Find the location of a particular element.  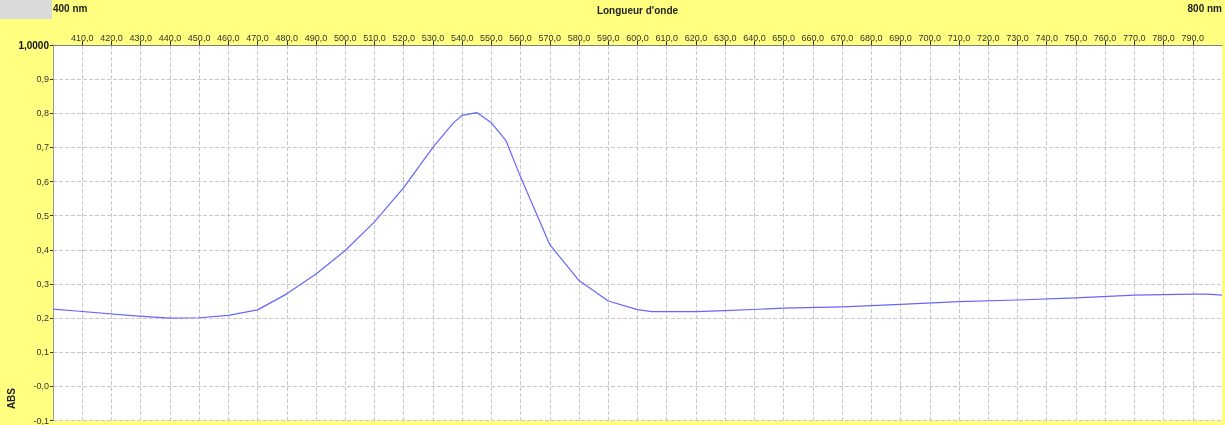

x-tick-label: 450,0 is located at coordinates (199, 37).